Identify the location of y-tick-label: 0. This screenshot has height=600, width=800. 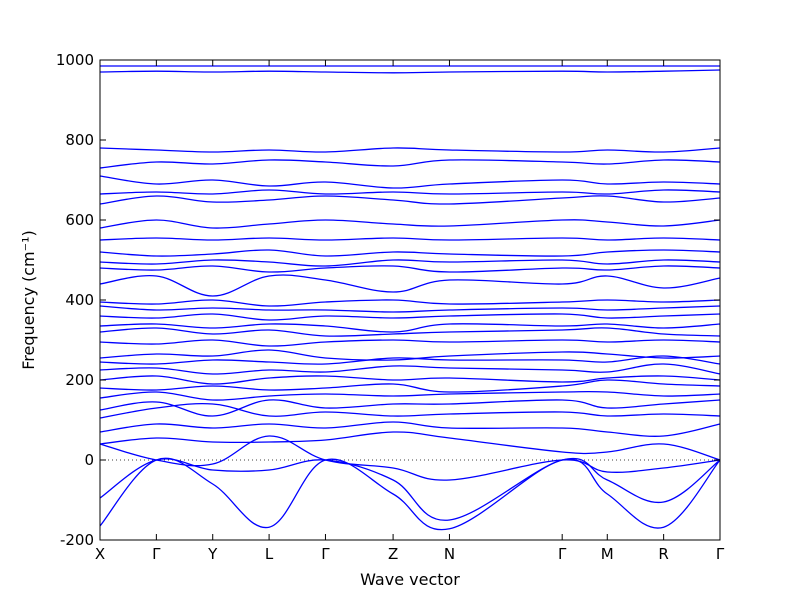
(89, 460).